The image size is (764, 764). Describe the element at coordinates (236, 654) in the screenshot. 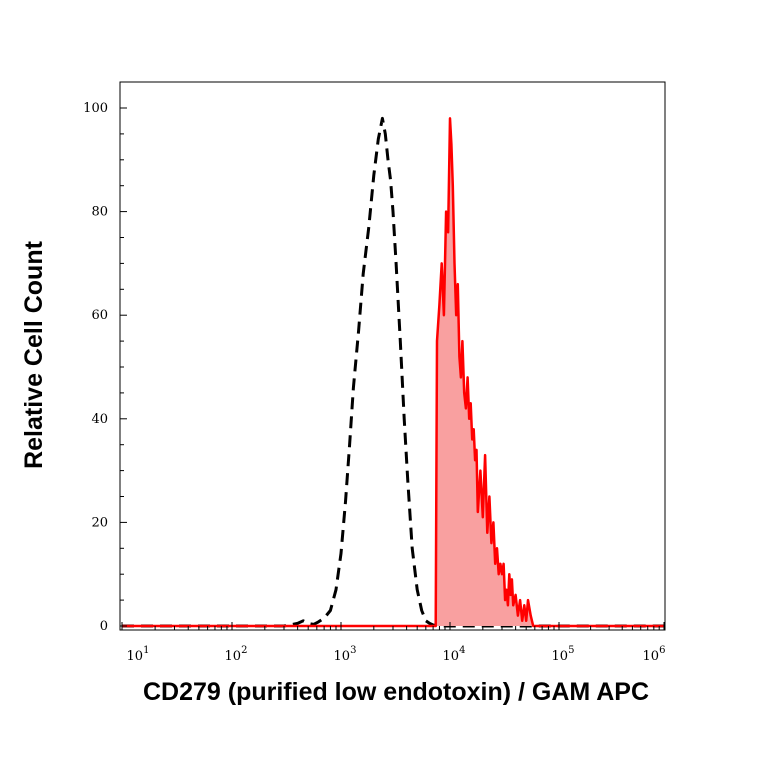

I see `x-tick-label: 10²` at that location.